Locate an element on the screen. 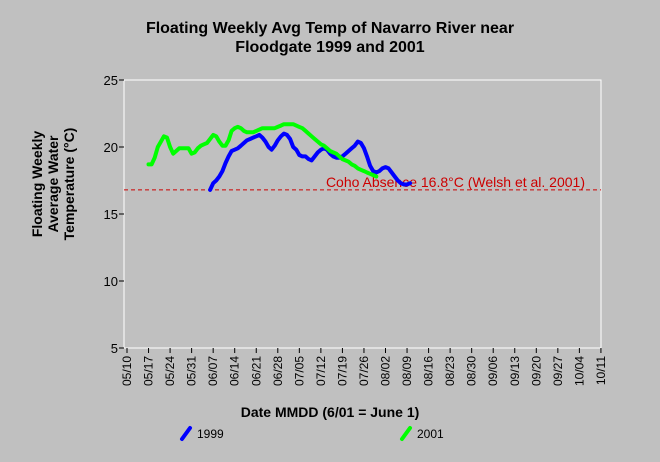  x-tick-label: 06/21 is located at coordinates (256, 371).